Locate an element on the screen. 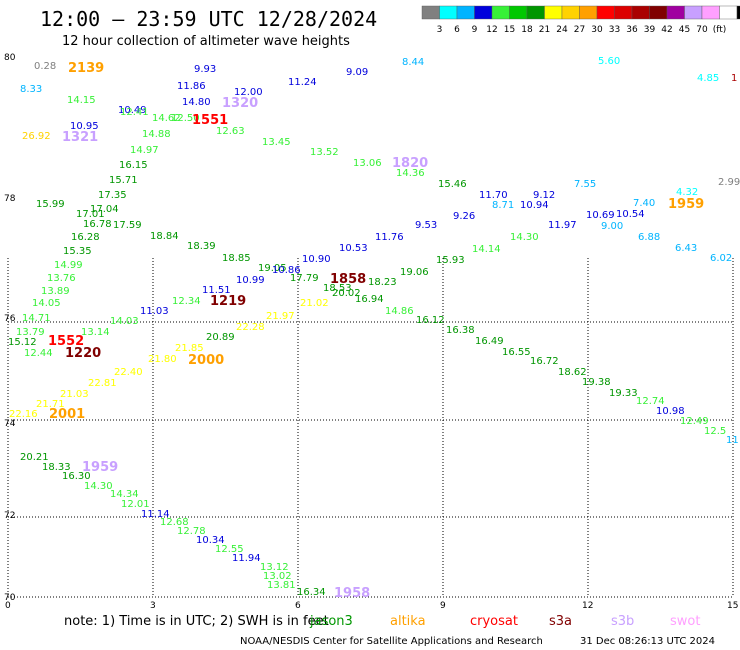  wave-height-label: 12.5 is located at coordinates (715, 431).